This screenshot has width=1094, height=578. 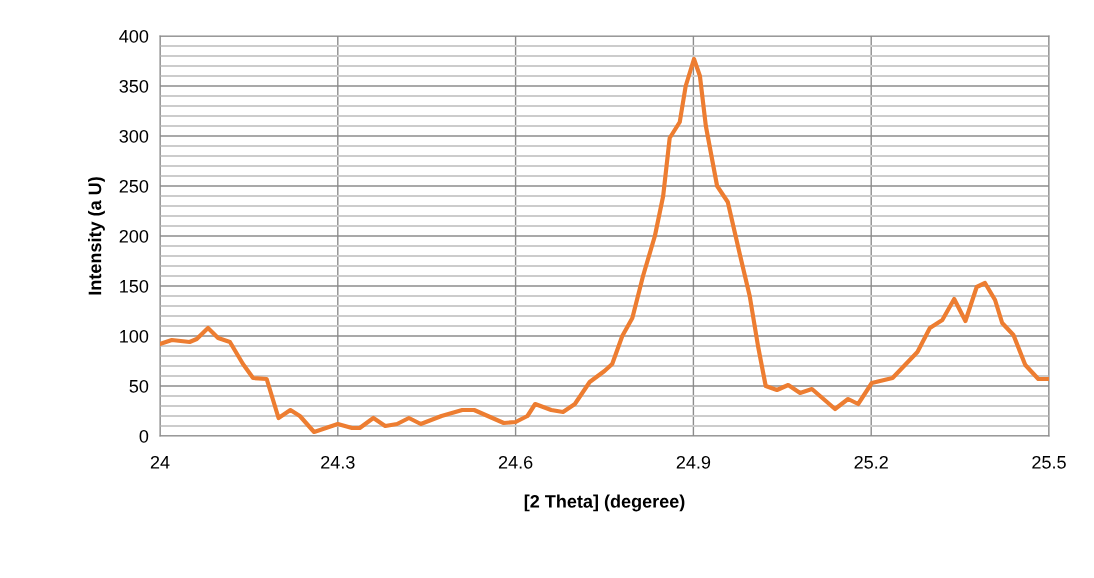 What do you see at coordinates (338, 462) in the screenshot?
I see `x-tick-label: 24.3` at bounding box center [338, 462].